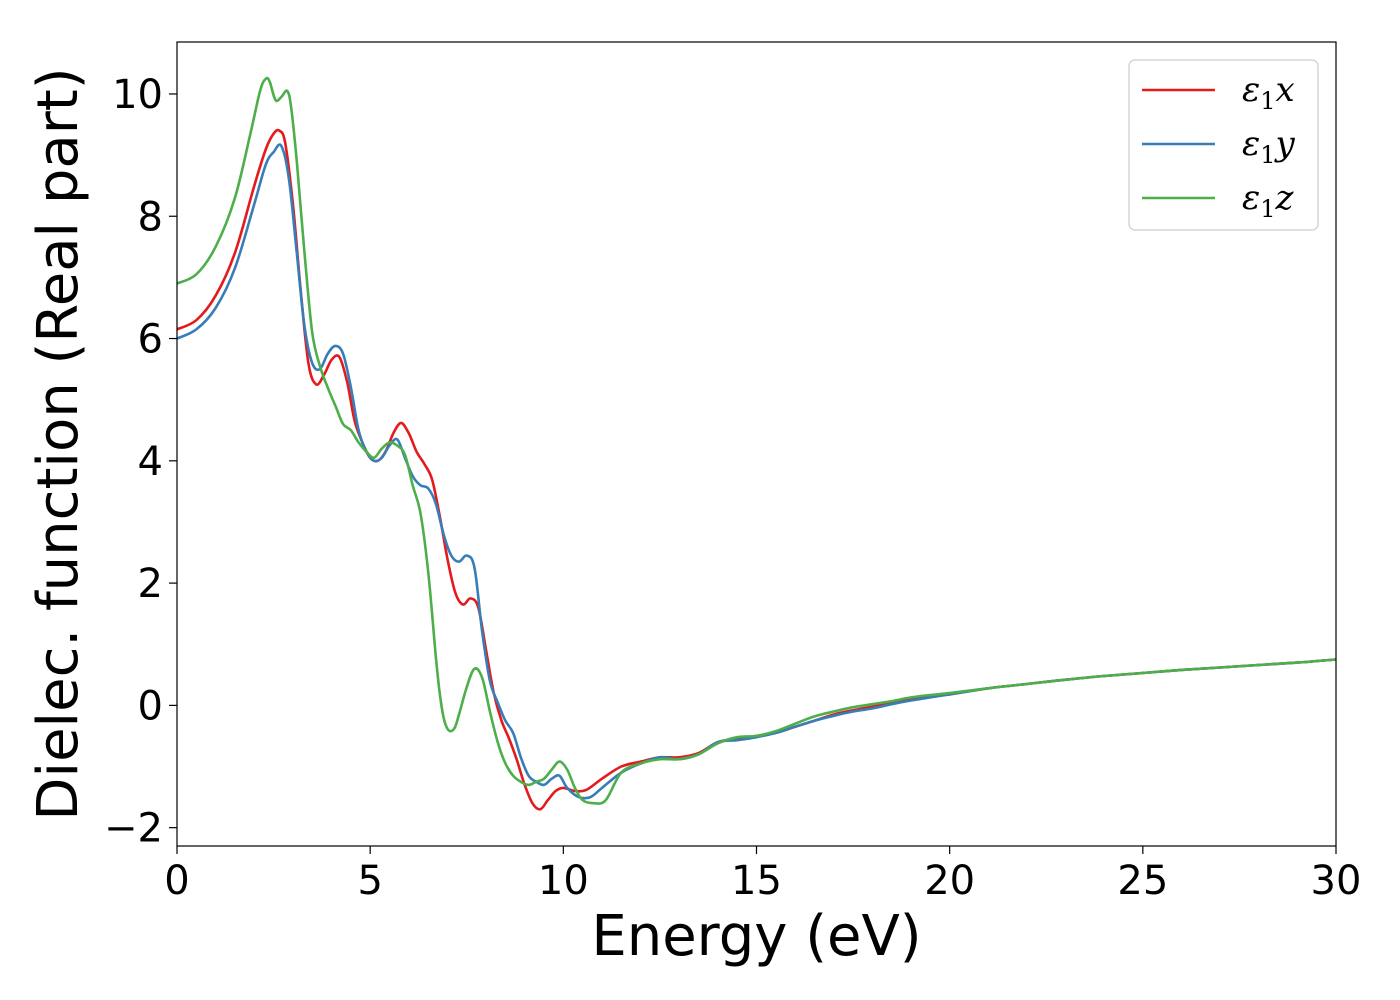 The image size is (1400, 1000). I want to click on y-tick-label: 8, so click(150, 217).